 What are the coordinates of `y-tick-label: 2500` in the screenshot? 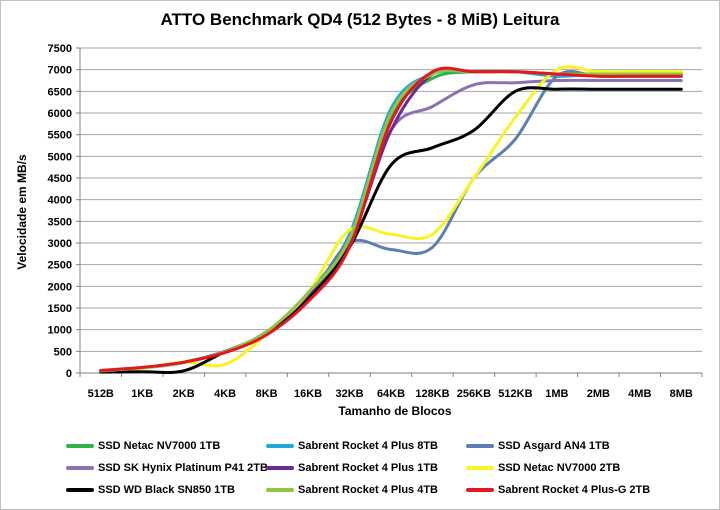 It's located at (60, 266).